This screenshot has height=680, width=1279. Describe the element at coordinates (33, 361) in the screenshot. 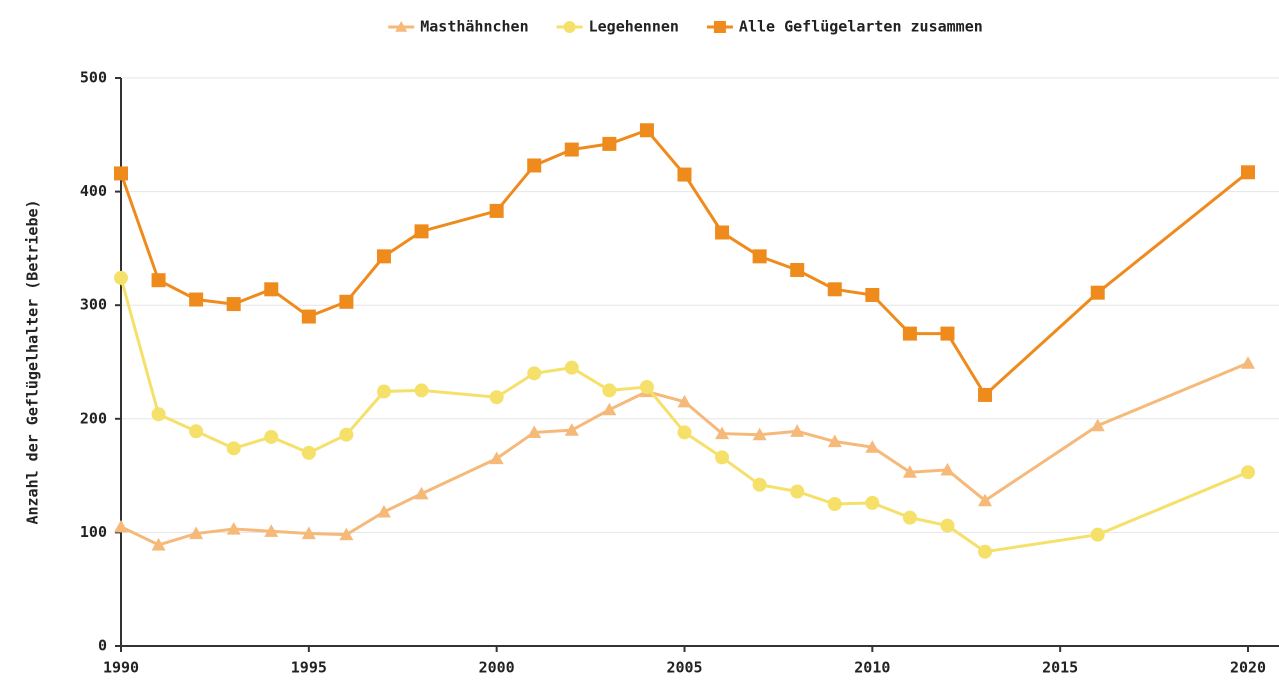

I see `y-axis-label: Anzahl der Geflügelhalter (Betriebe)` at that location.